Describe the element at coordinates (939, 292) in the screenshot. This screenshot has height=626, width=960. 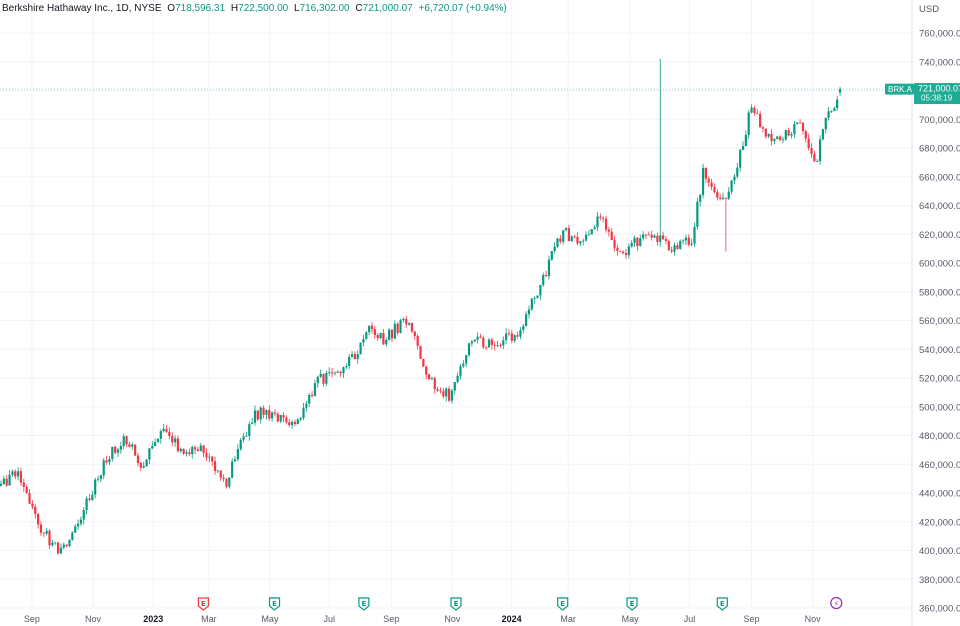
I see `price-tick-label: 580,000.00` at that location.